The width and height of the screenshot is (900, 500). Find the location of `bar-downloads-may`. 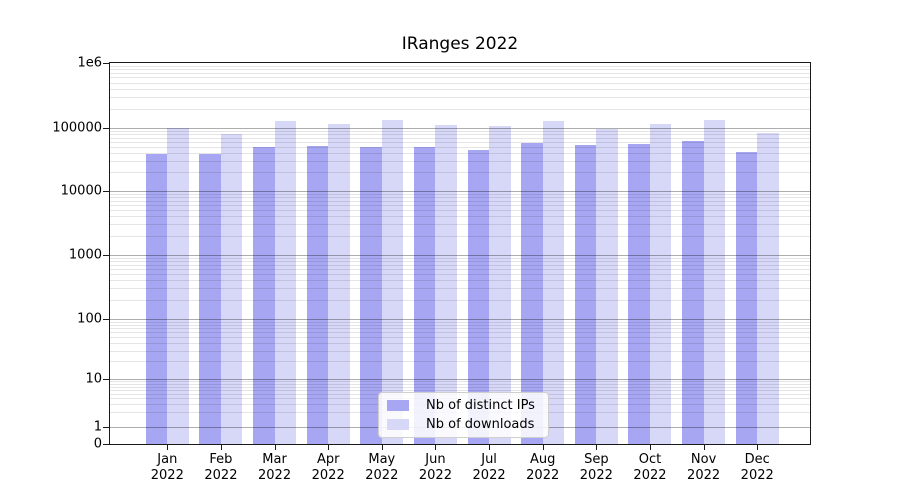

bar-downloads-may is located at coordinates (392, 281).